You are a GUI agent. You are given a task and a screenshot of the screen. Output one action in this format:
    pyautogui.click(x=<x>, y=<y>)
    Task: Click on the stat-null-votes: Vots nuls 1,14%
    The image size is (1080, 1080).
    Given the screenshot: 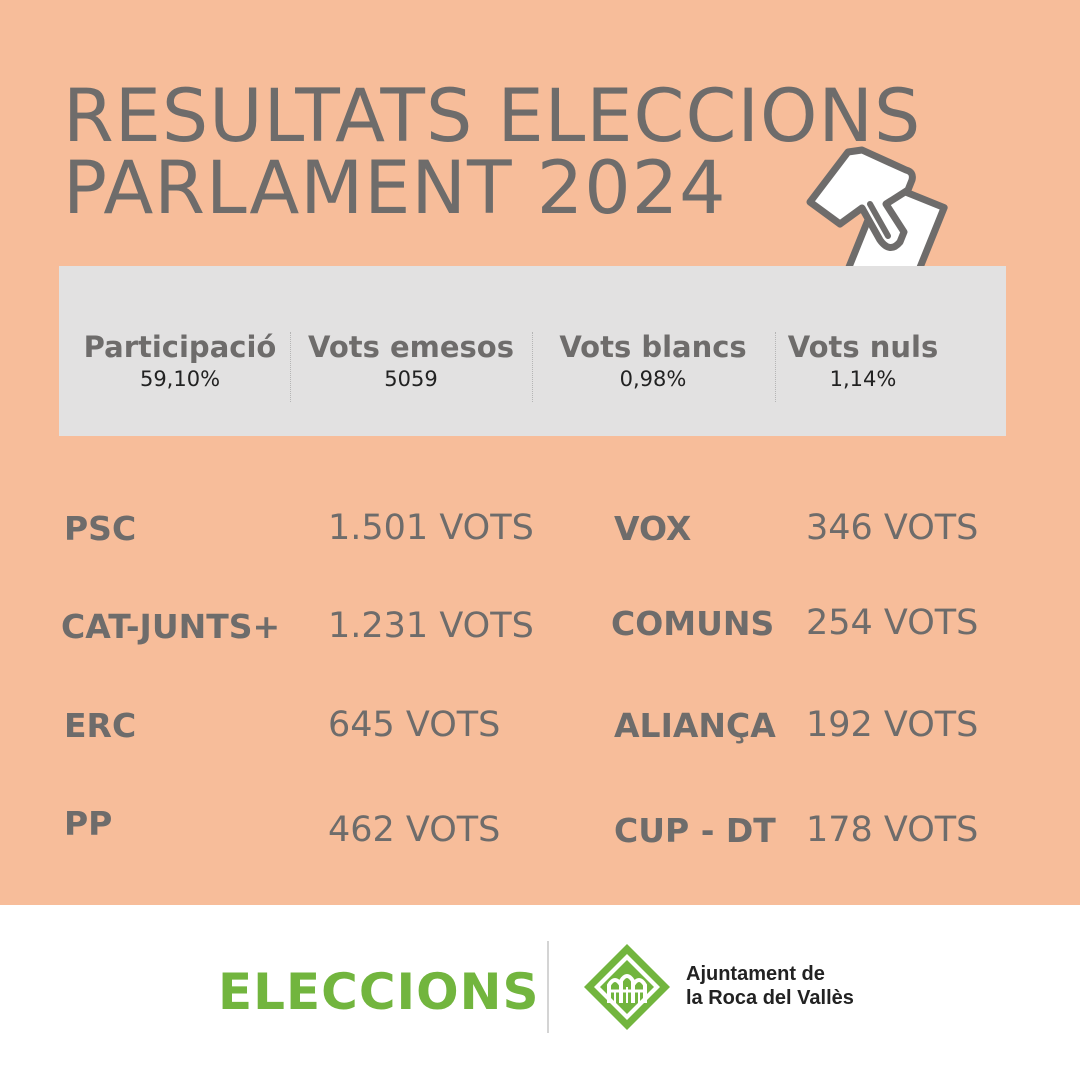 What is the action you would take?
    pyautogui.click(x=863, y=360)
    